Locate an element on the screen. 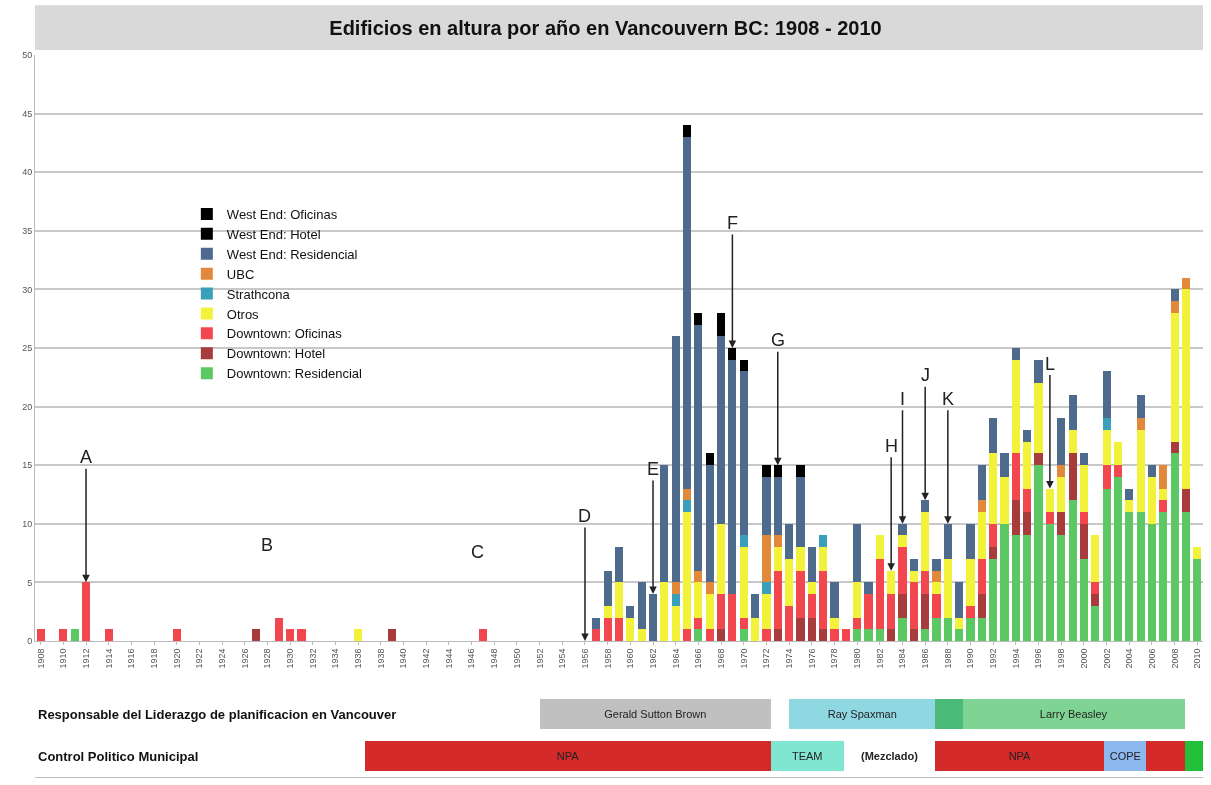  annotation: C is located at coordinates (477, 552).